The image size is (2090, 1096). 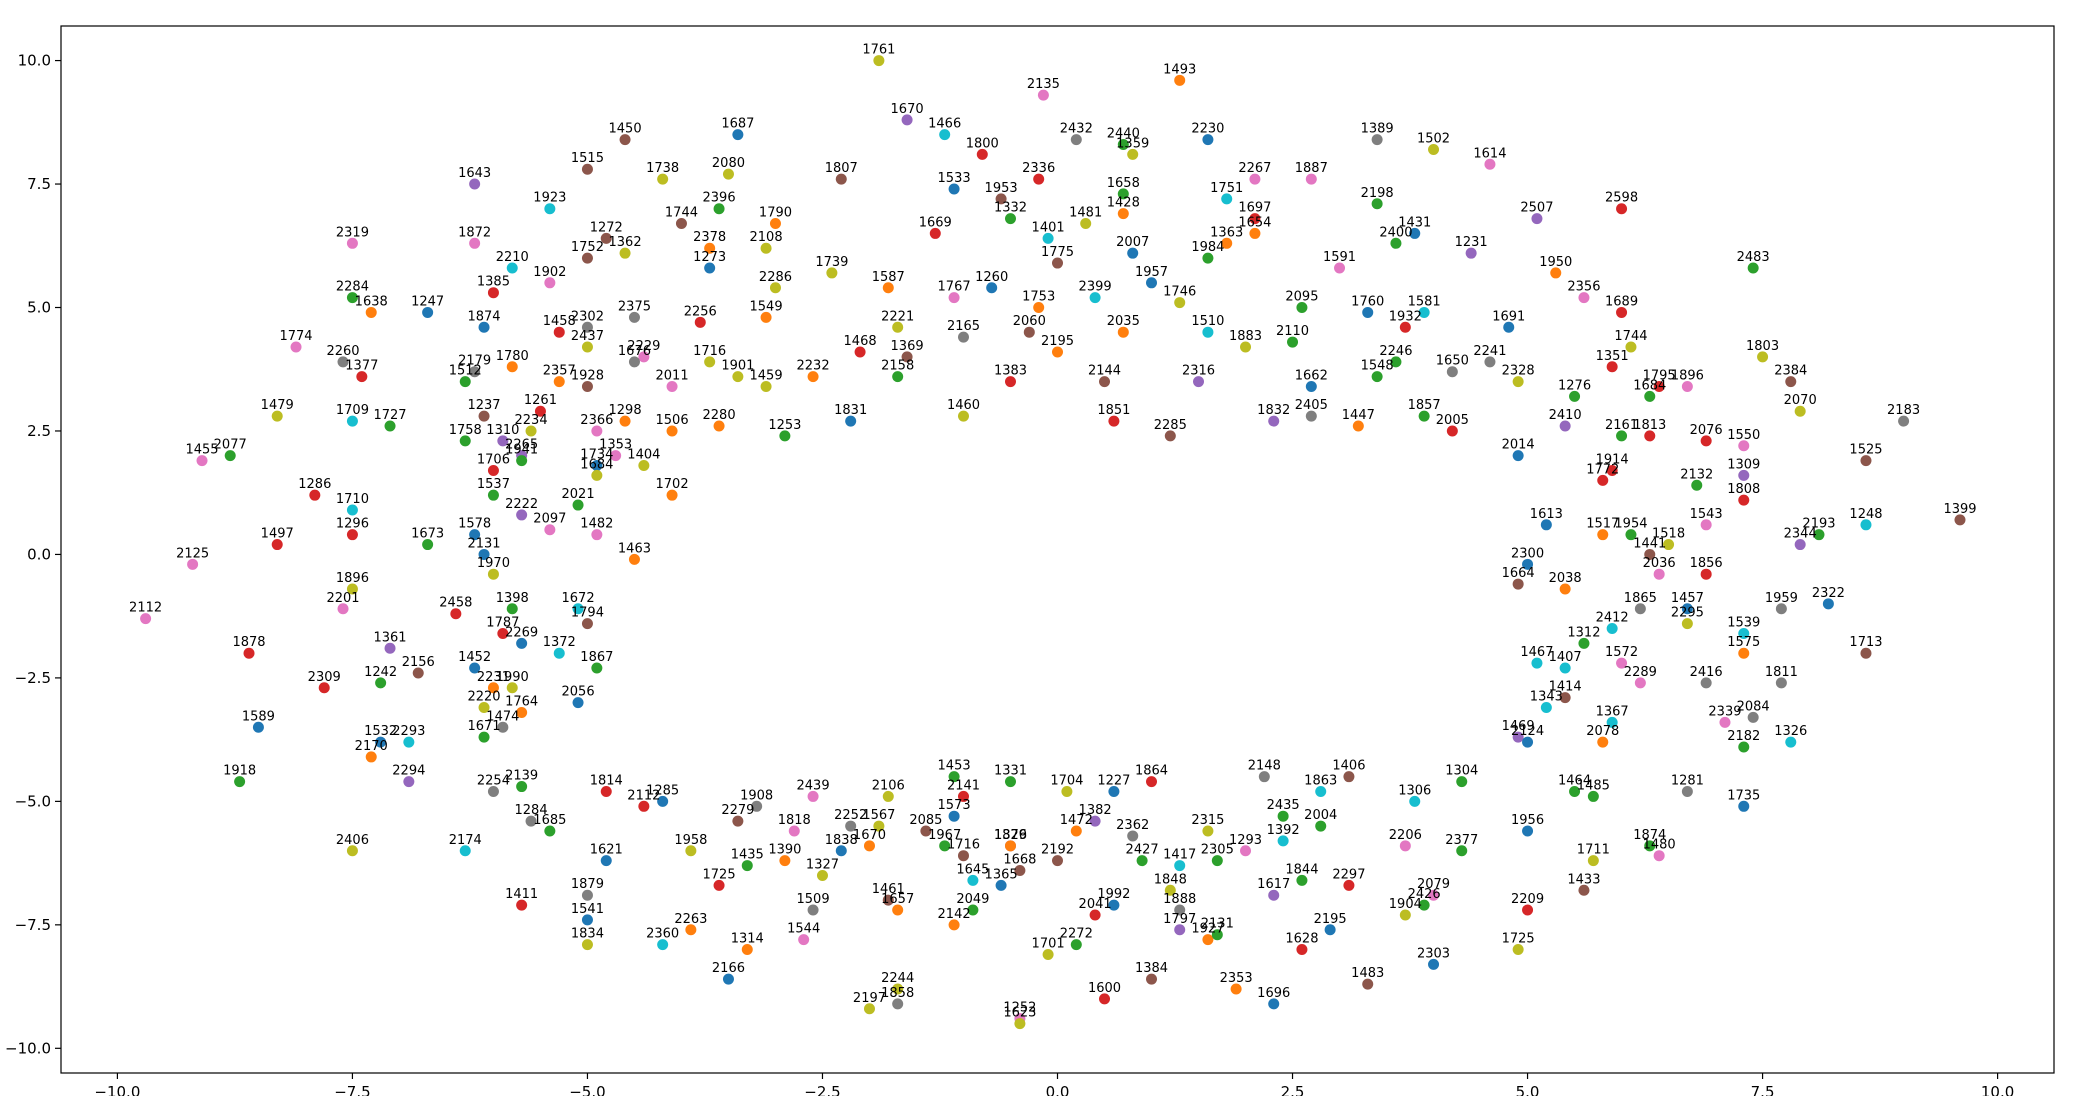 I want to click on data-point-label: 1865, so click(x=1640, y=598).